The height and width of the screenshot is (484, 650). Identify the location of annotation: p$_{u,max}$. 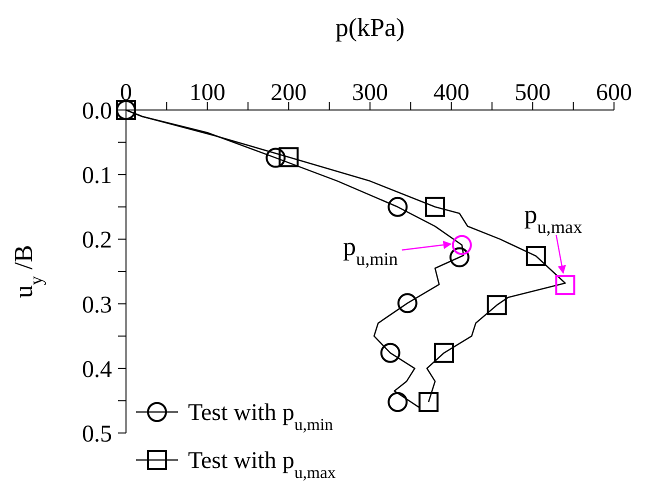
(553, 219).